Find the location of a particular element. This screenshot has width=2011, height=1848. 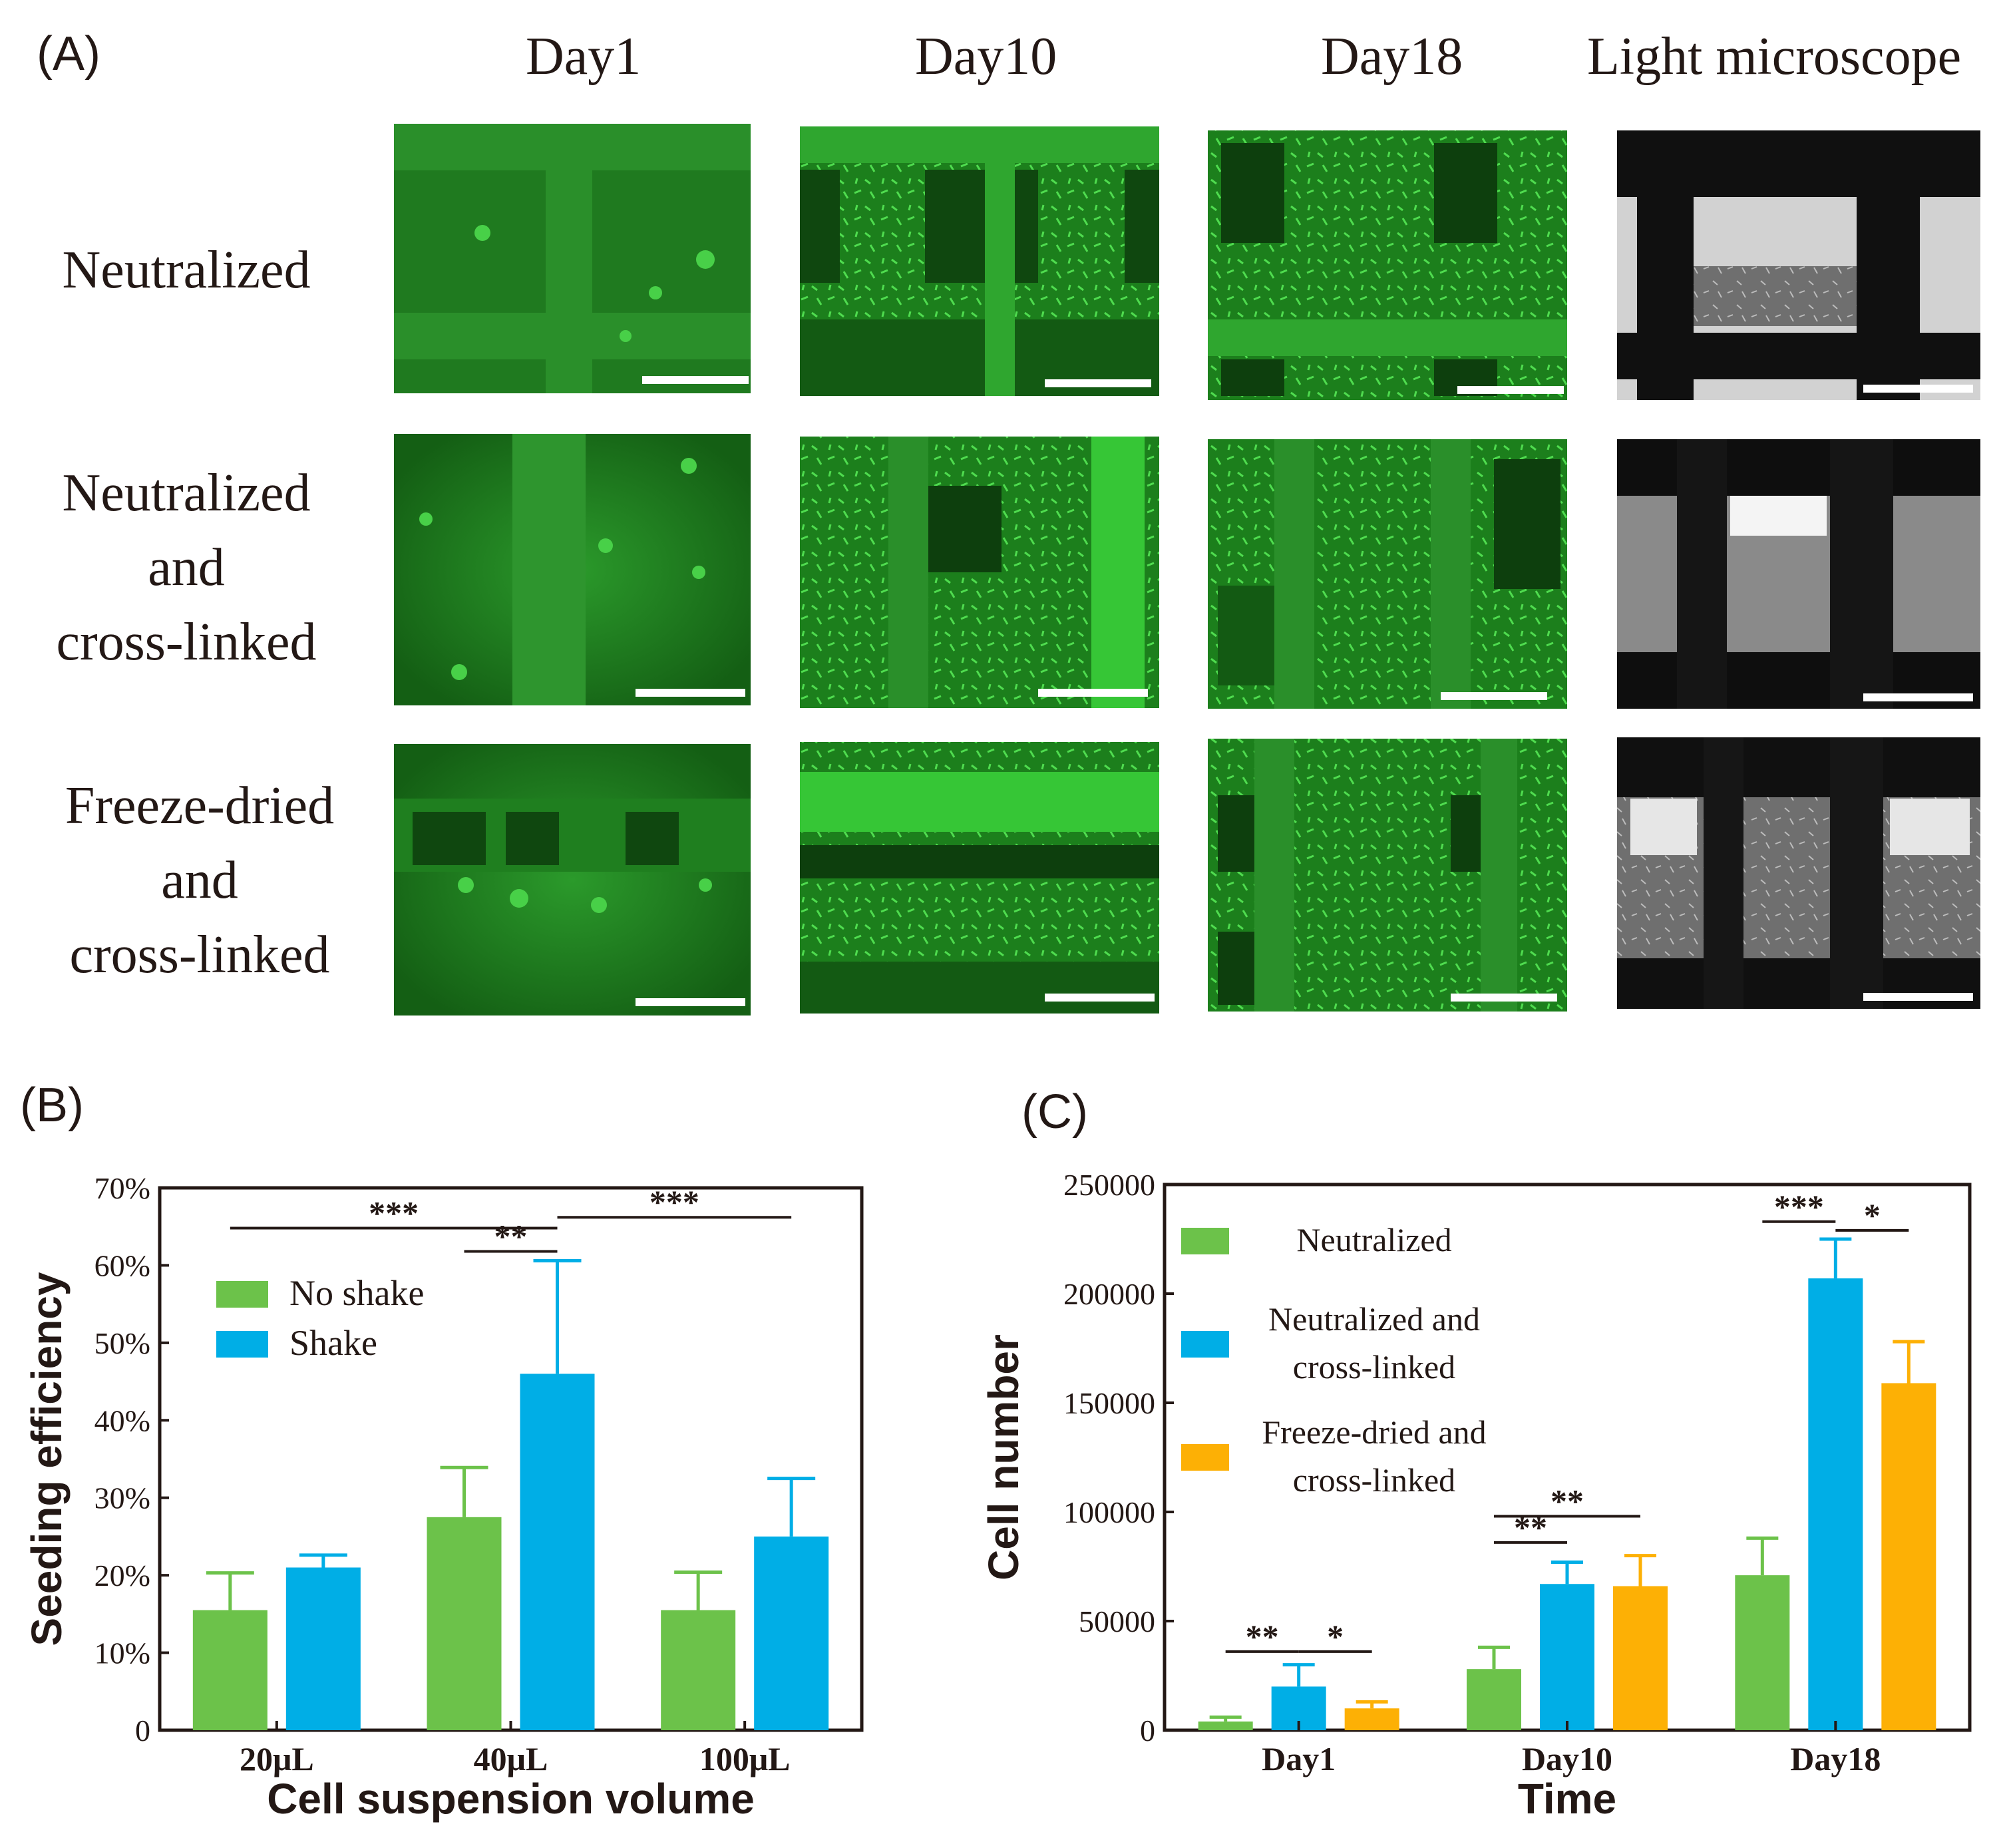

bar-B-s1-c2 is located at coordinates (791, 1633).